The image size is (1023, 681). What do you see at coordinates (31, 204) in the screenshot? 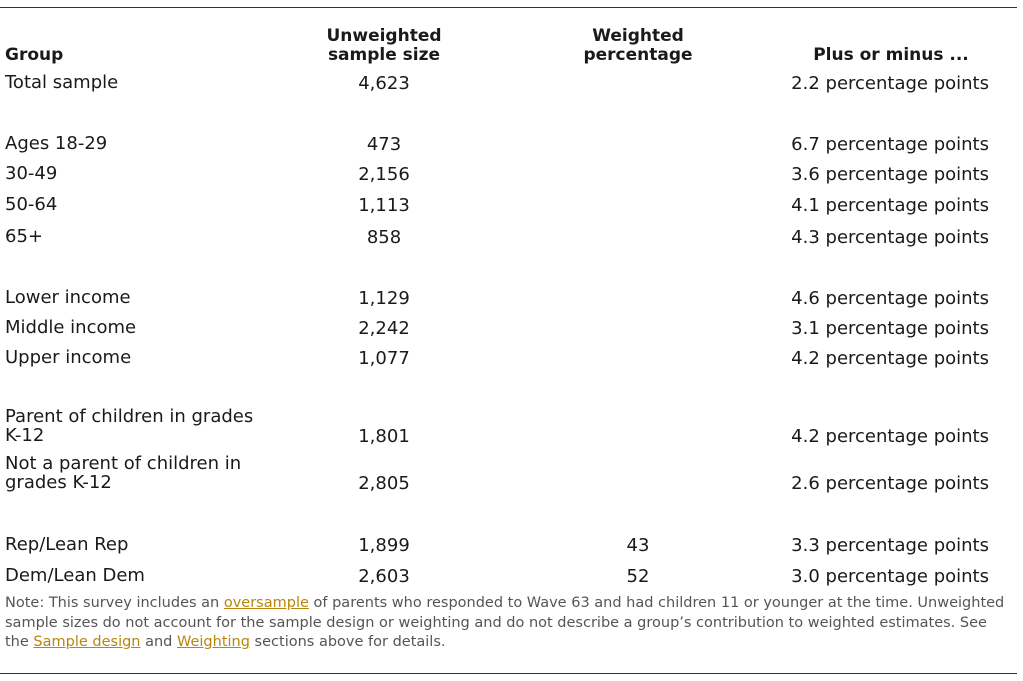
I see `row-group-label: 50-64` at bounding box center [31, 204].